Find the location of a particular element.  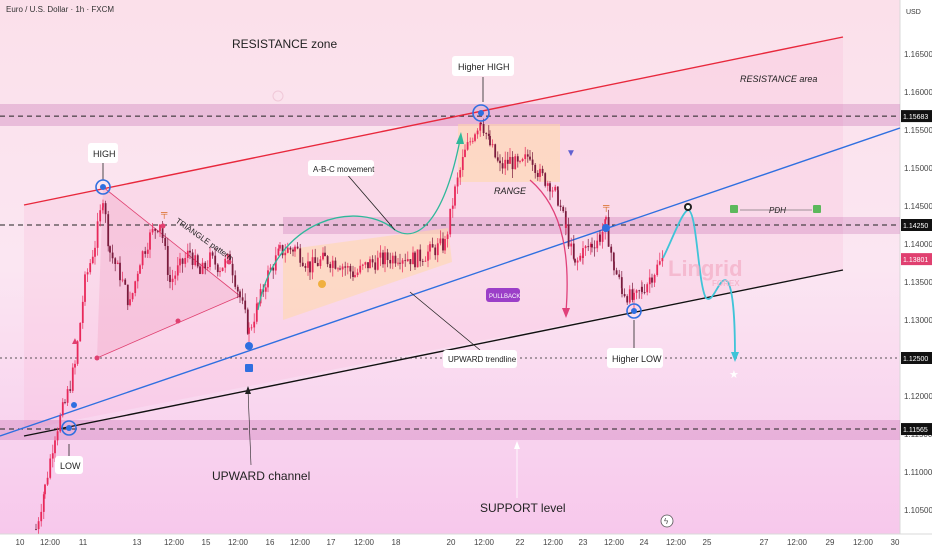

low-tag: LOW is located at coordinates (69, 465).